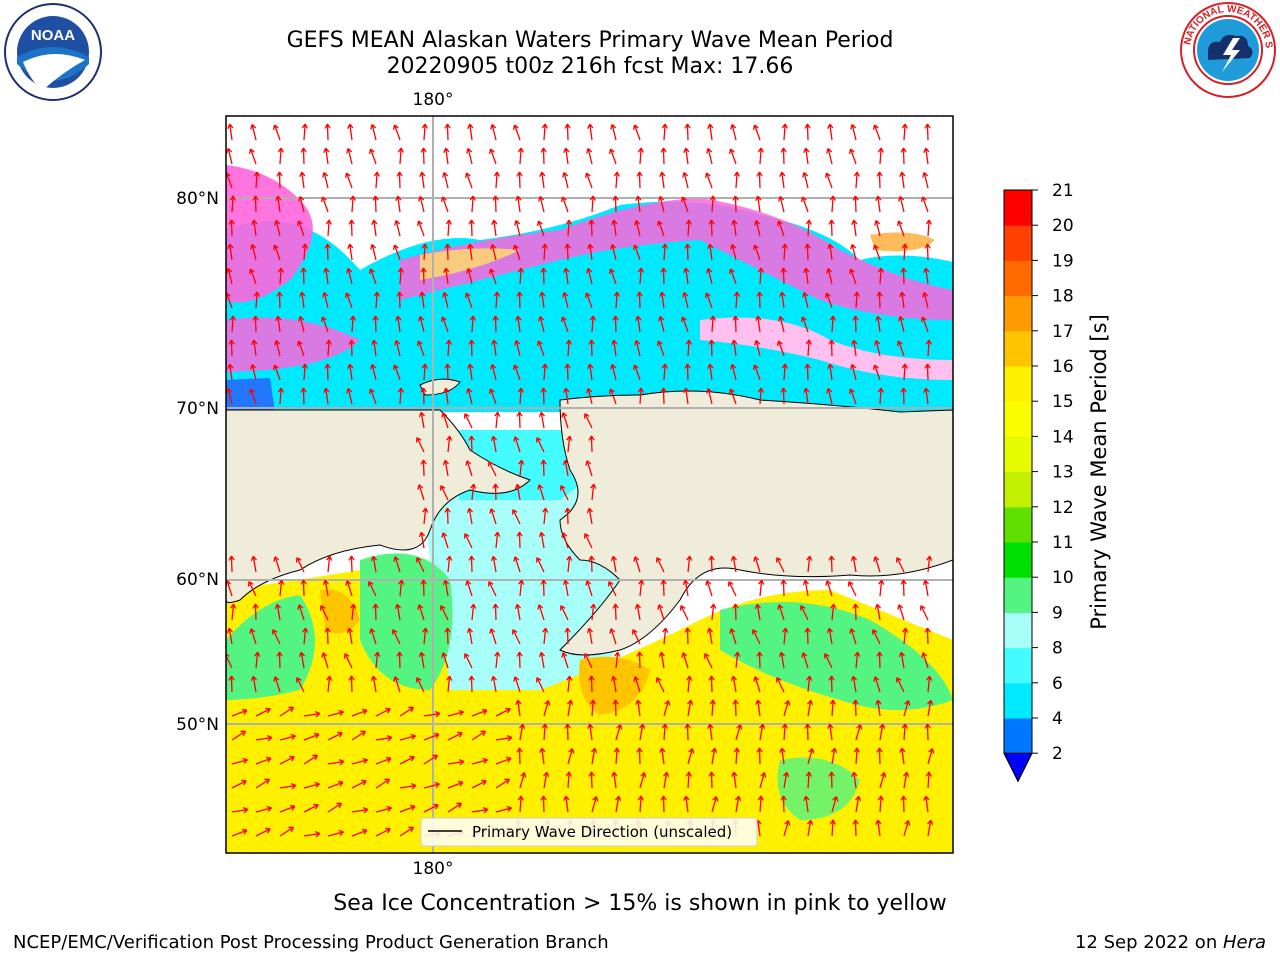  I want to click on colorbar-tick-label: 15, so click(1063, 402).